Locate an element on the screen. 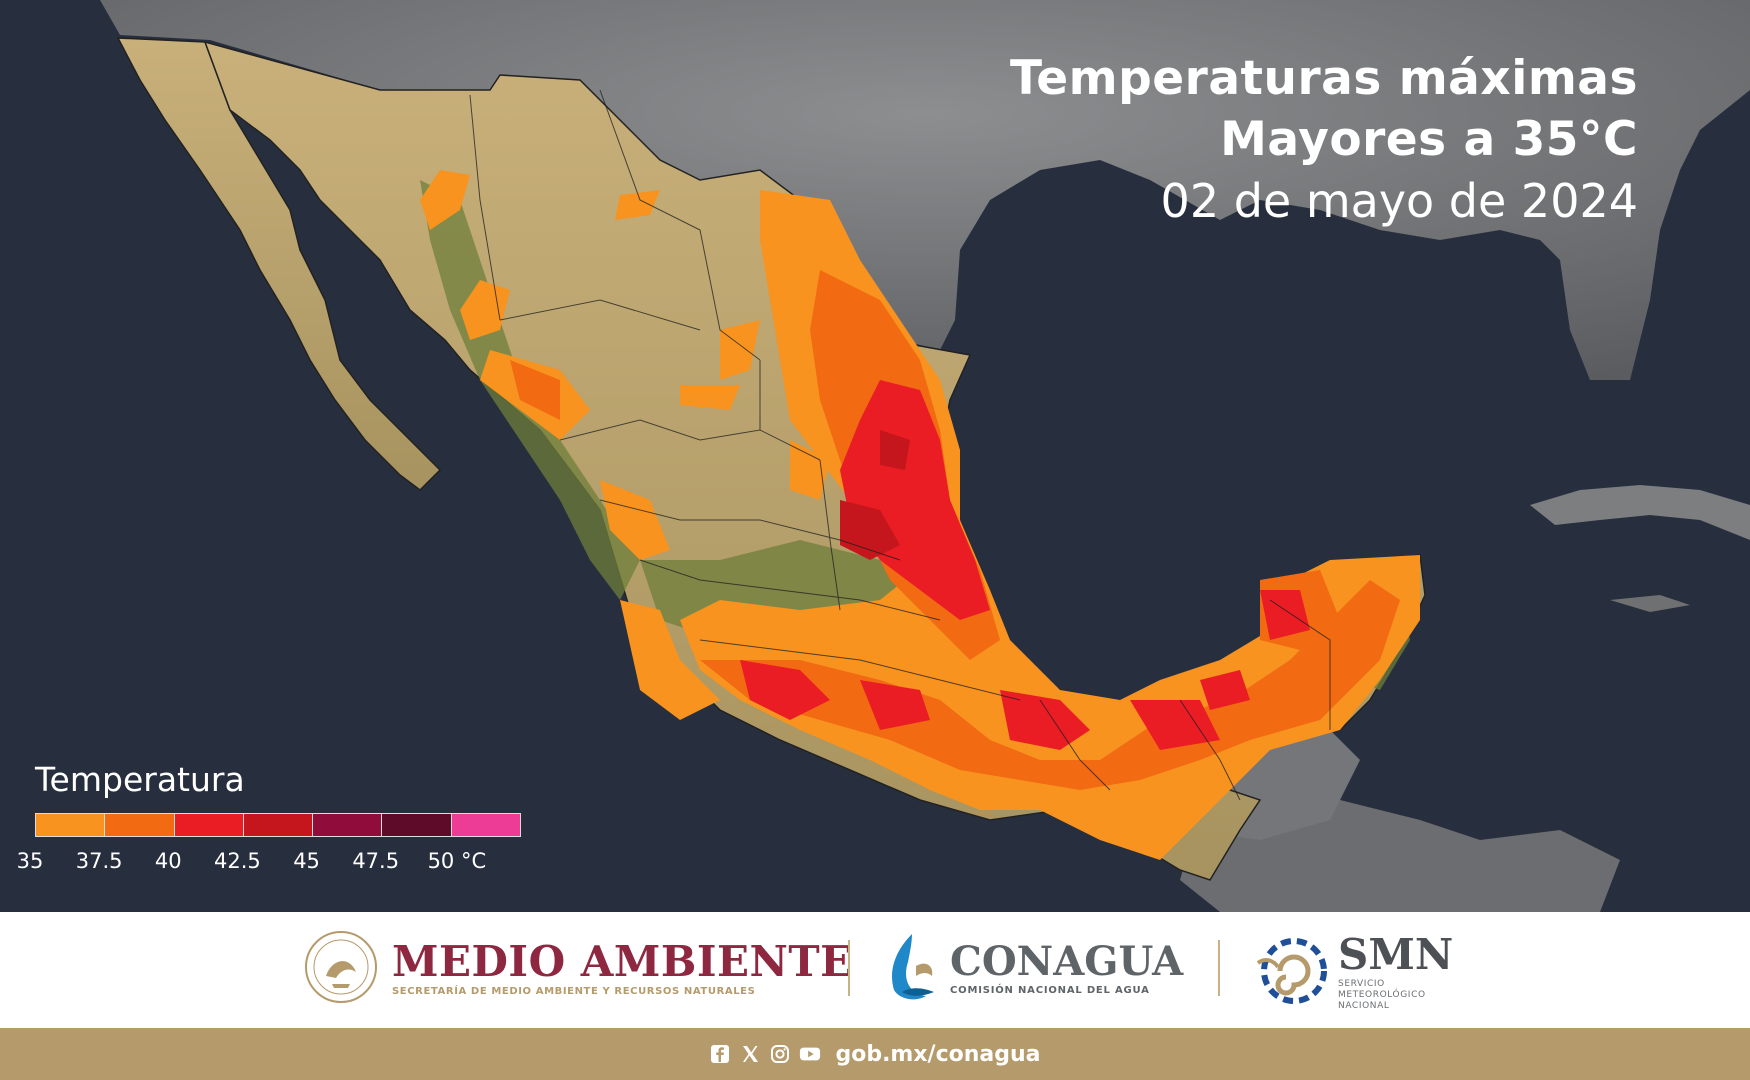 The image size is (1750, 1080). legend-color-bar is located at coordinates (278, 825).